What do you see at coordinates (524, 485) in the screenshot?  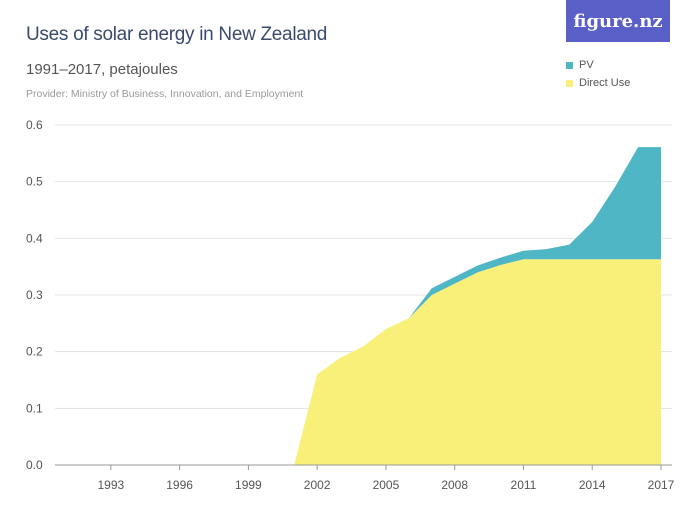 I see `x-tick-label: 2011` at bounding box center [524, 485].